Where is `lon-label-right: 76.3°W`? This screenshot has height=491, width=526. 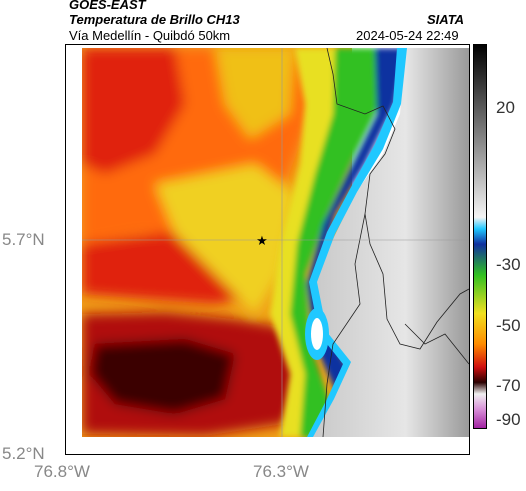 lon-label-right: 76.3°W is located at coordinates (281, 471).